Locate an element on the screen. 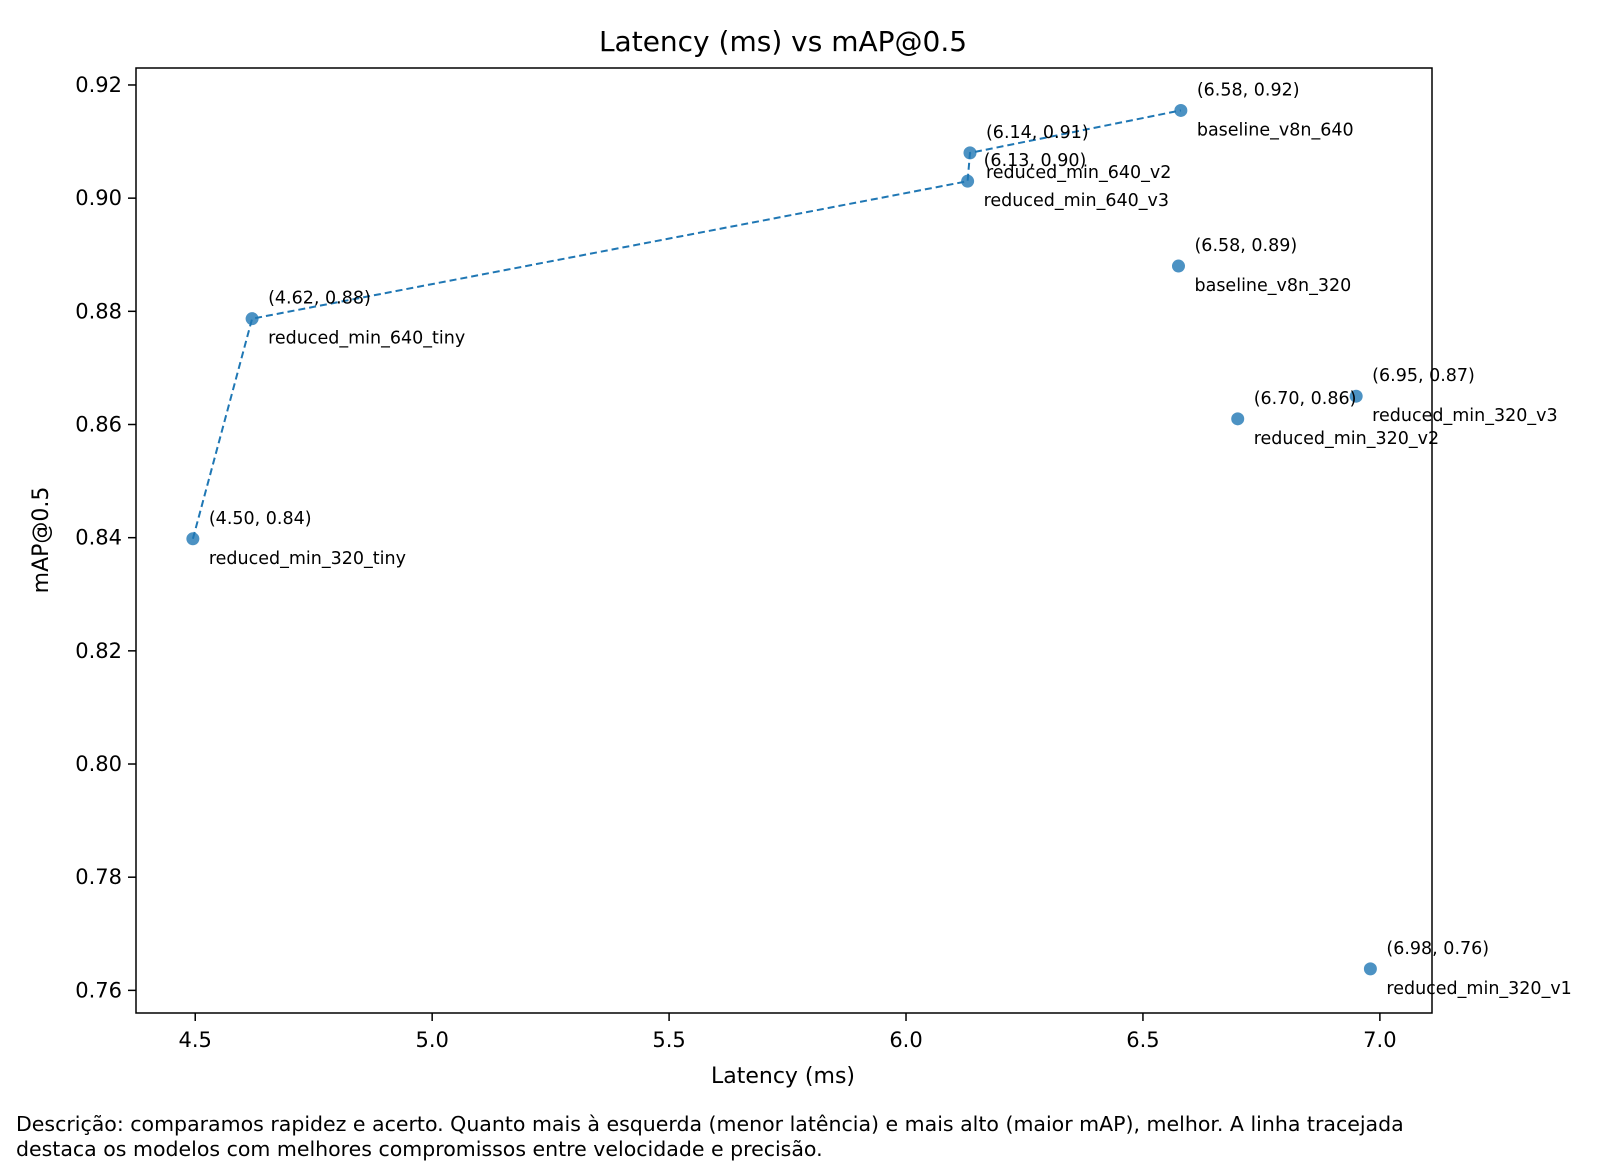  point-name-label: baseline_v8n_640 is located at coordinates (1275, 130).